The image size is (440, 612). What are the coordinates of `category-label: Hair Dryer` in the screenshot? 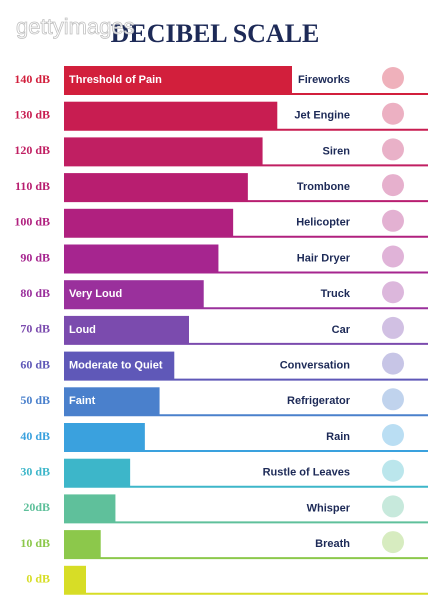 It's located at (324, 258).